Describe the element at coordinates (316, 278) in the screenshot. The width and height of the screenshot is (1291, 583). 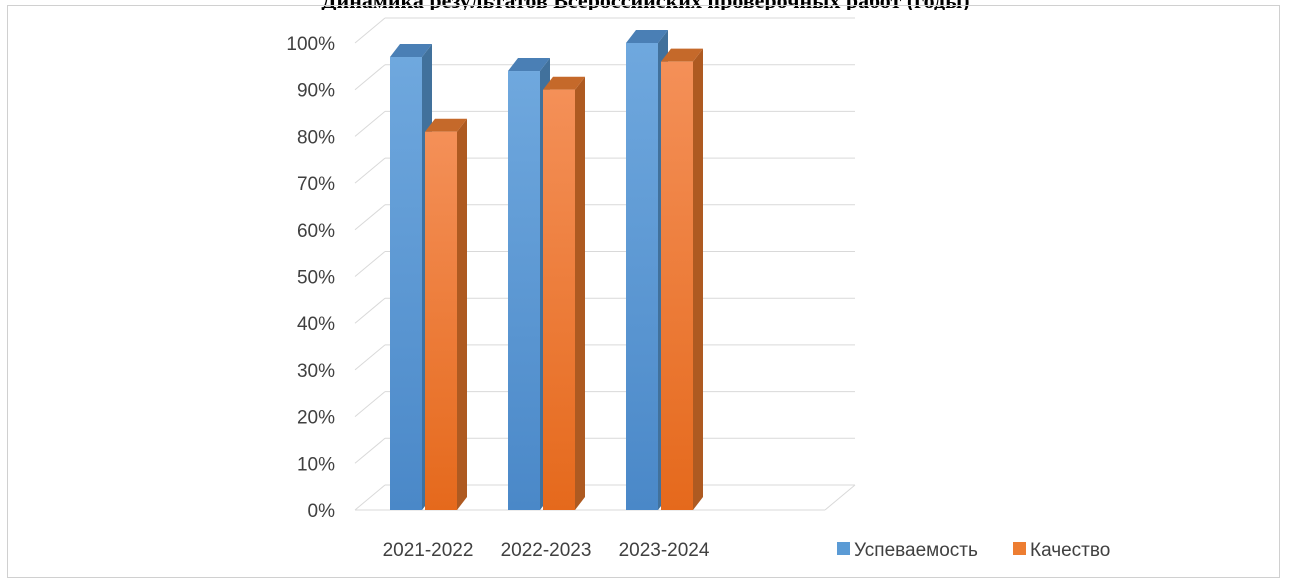
I see `y-tick-label: 50%` at that location.